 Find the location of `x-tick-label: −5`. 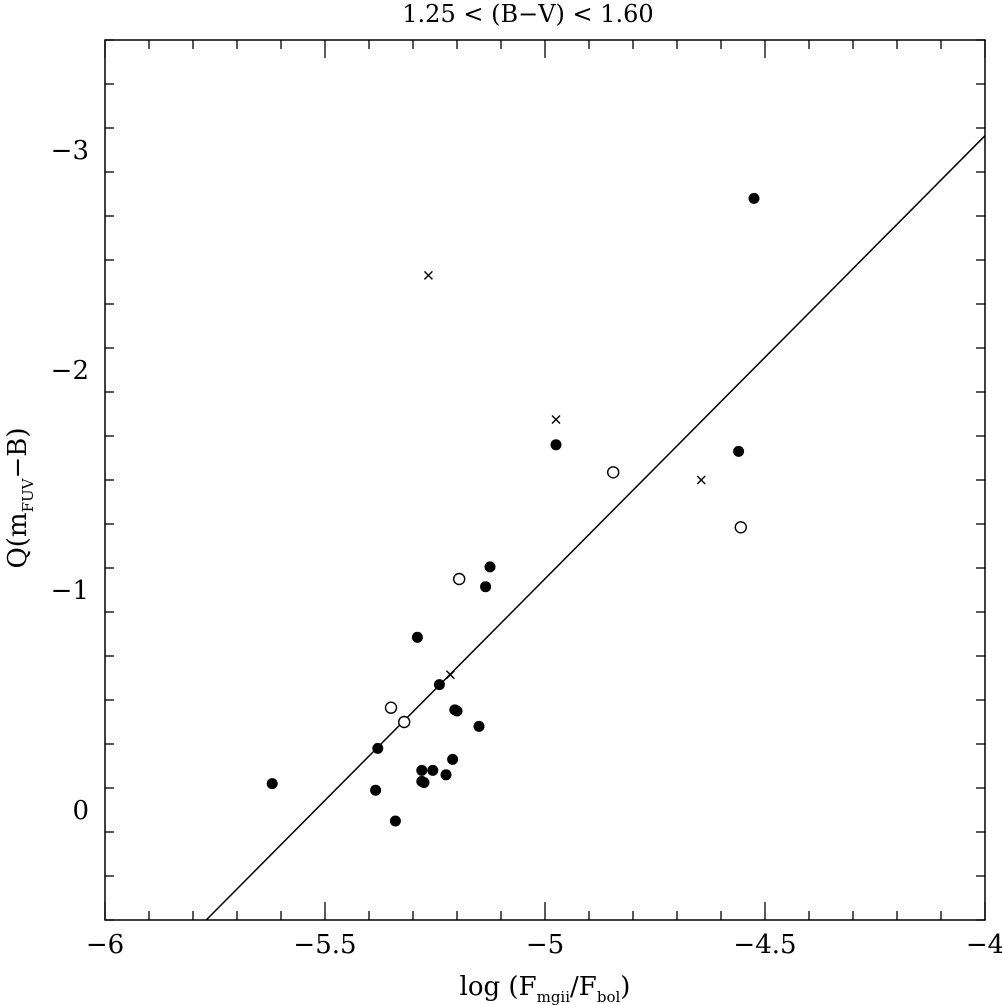

x-tick-label: −5 is located at coordinates (545, 945).